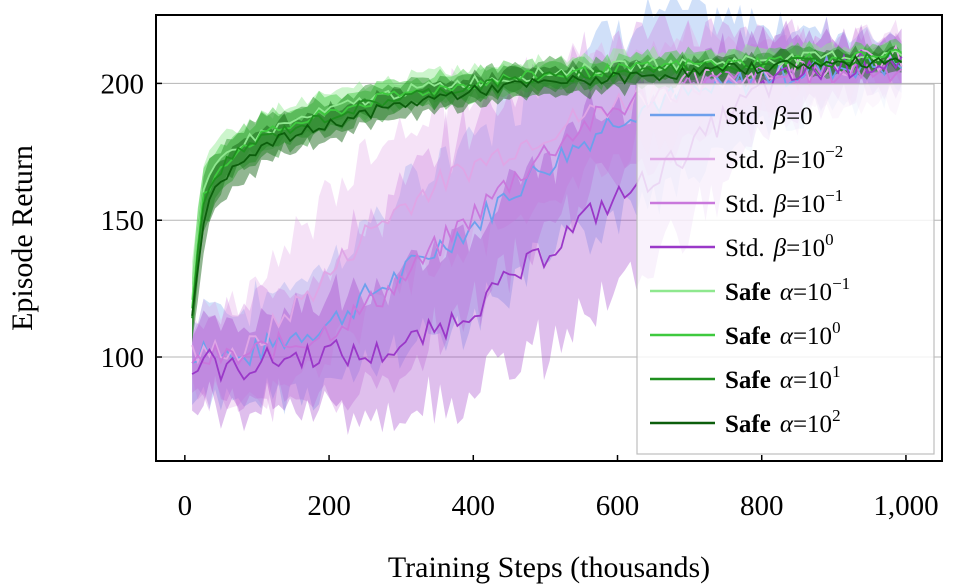  Describe the element at coordinates (905, 506) in the screenshot. I see `x-tick-label: 1,000` at that location.